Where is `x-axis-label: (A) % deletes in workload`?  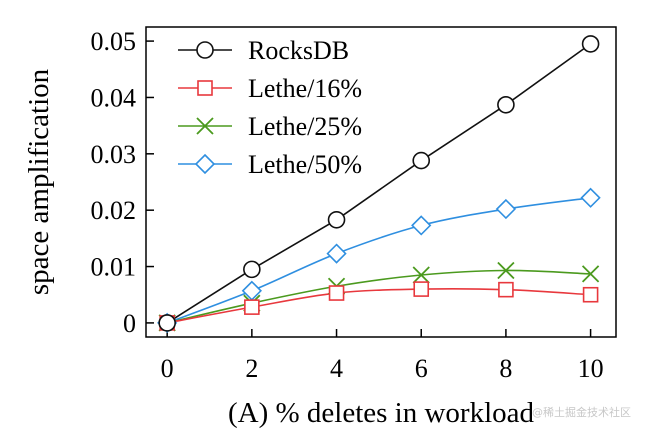
x-axis-label: (A) % deletes in workload is located at coordinates (381, 413).